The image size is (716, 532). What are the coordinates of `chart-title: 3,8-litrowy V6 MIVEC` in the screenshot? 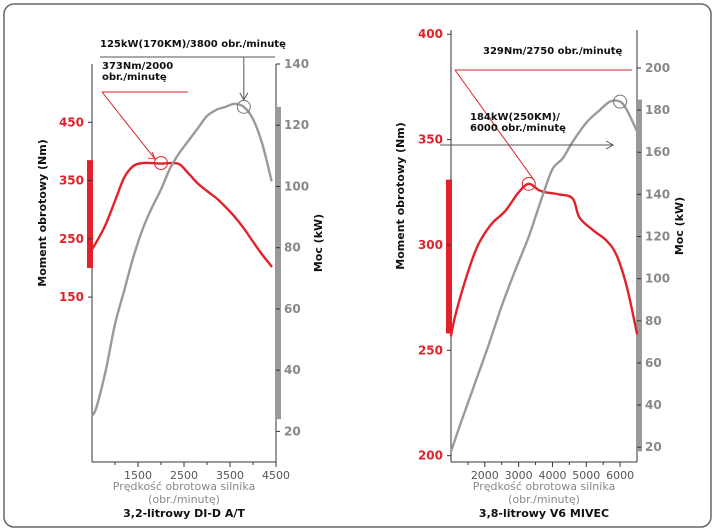 It's located at (544, 513).